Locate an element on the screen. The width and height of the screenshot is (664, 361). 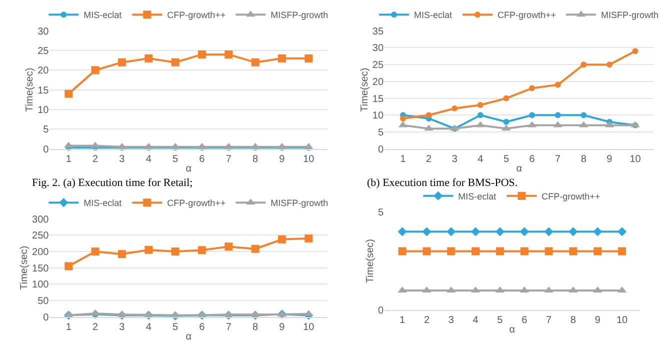
y-tick-label: 35 is located at coordinates (378, 32).